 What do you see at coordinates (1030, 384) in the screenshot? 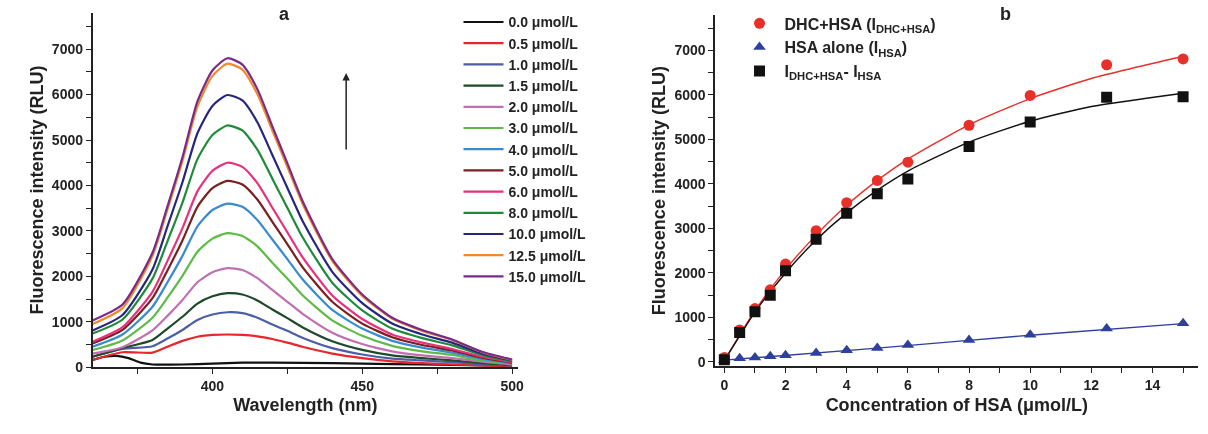
I see `x-tick-label: 10` at bounding box center [1030, 384].